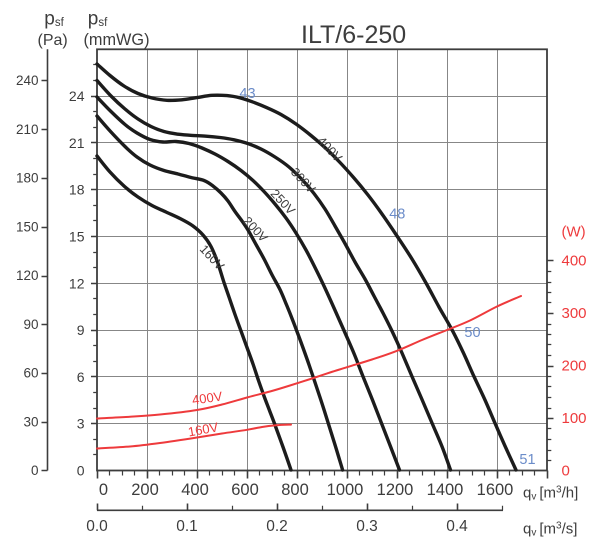 The width and height of the screenshot is (600, 550). What do you see at coordinates (245, 490) in the screenshot?
I see `svg-text: 600` at bounding box center [245, 490].